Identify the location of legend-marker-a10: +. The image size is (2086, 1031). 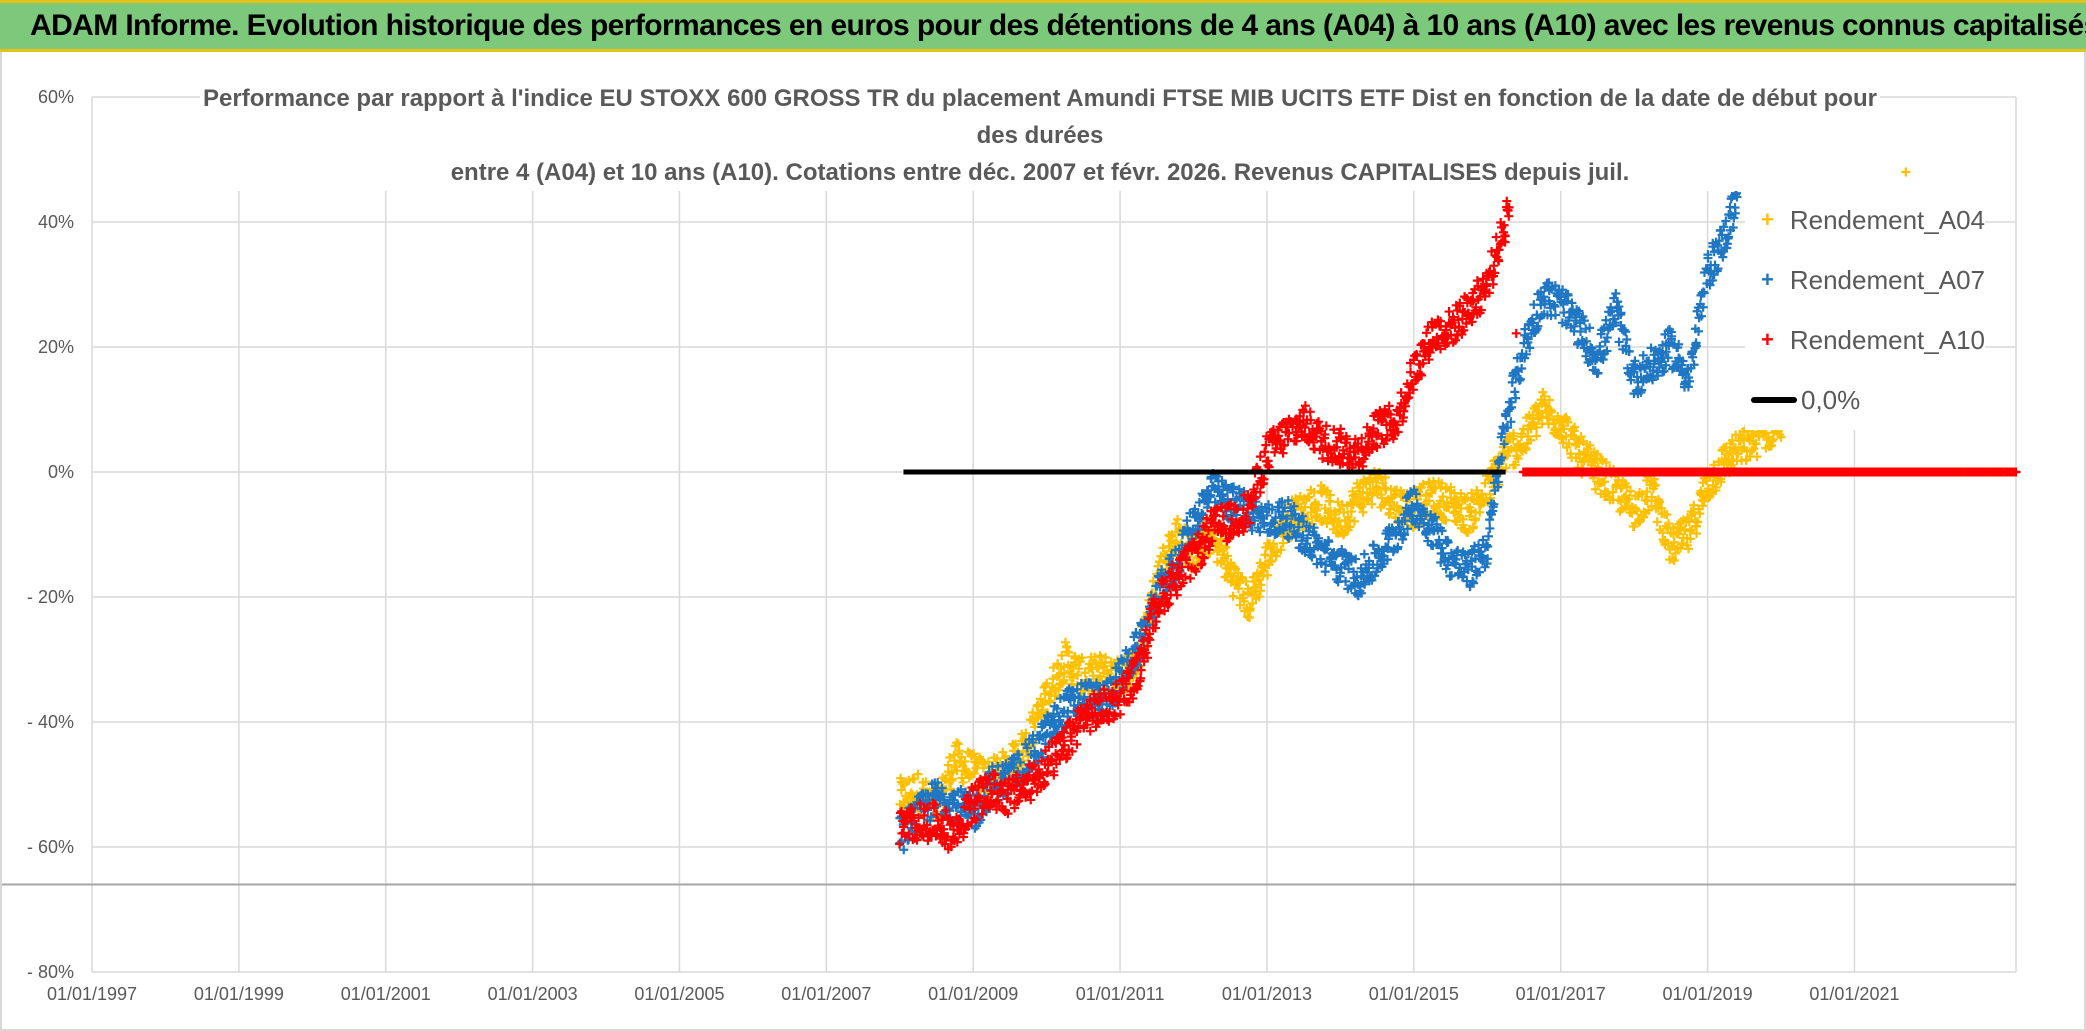
(1767, 339).